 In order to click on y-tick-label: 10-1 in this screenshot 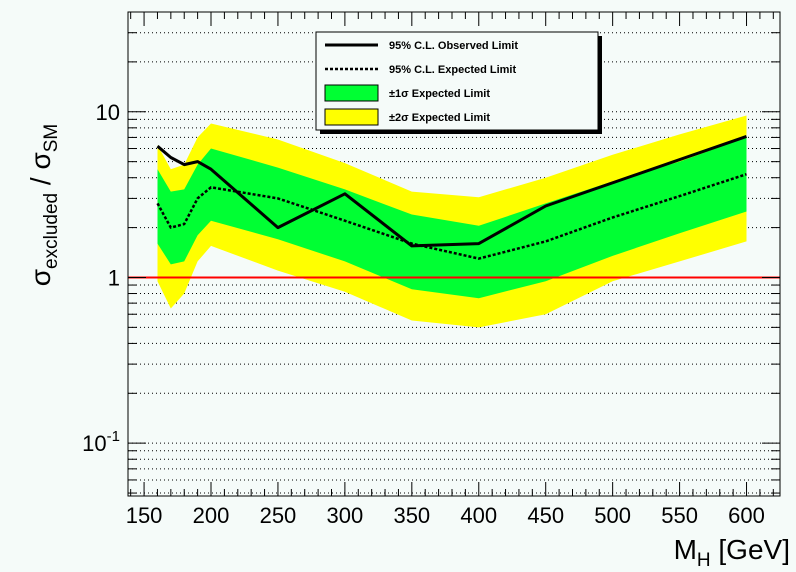, I will do `click(101, 442)`.